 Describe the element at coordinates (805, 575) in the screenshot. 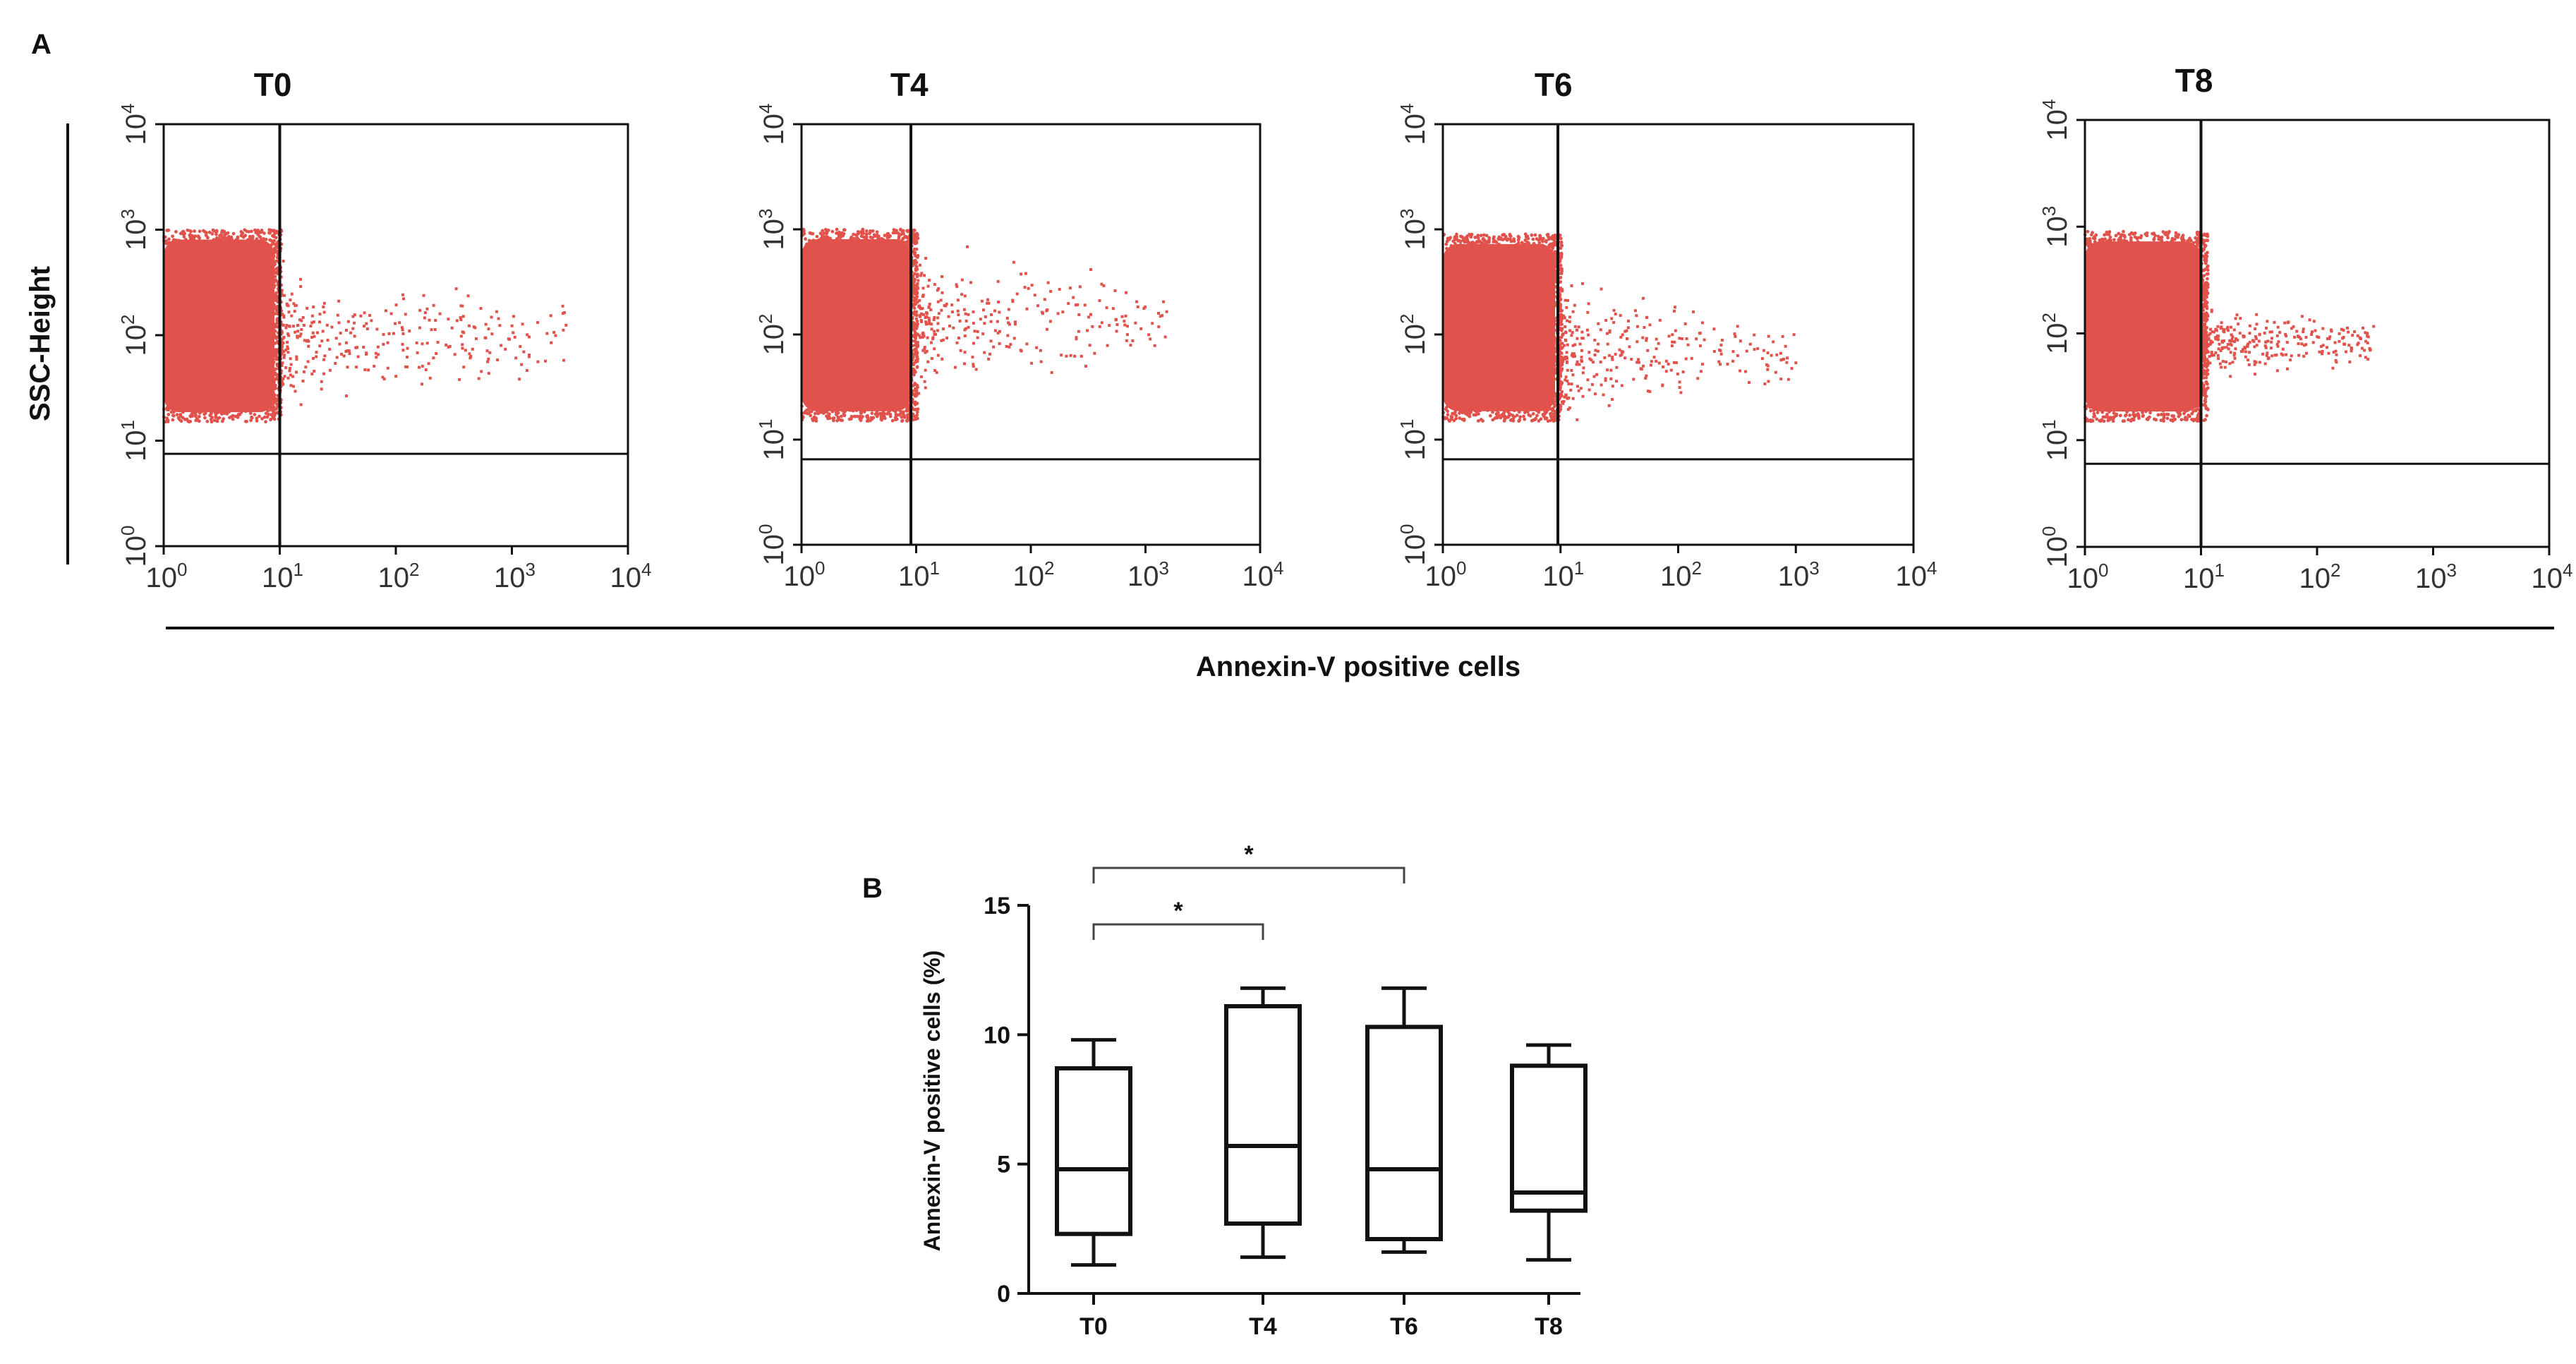

I see `x-tick-label: 100` at that location.